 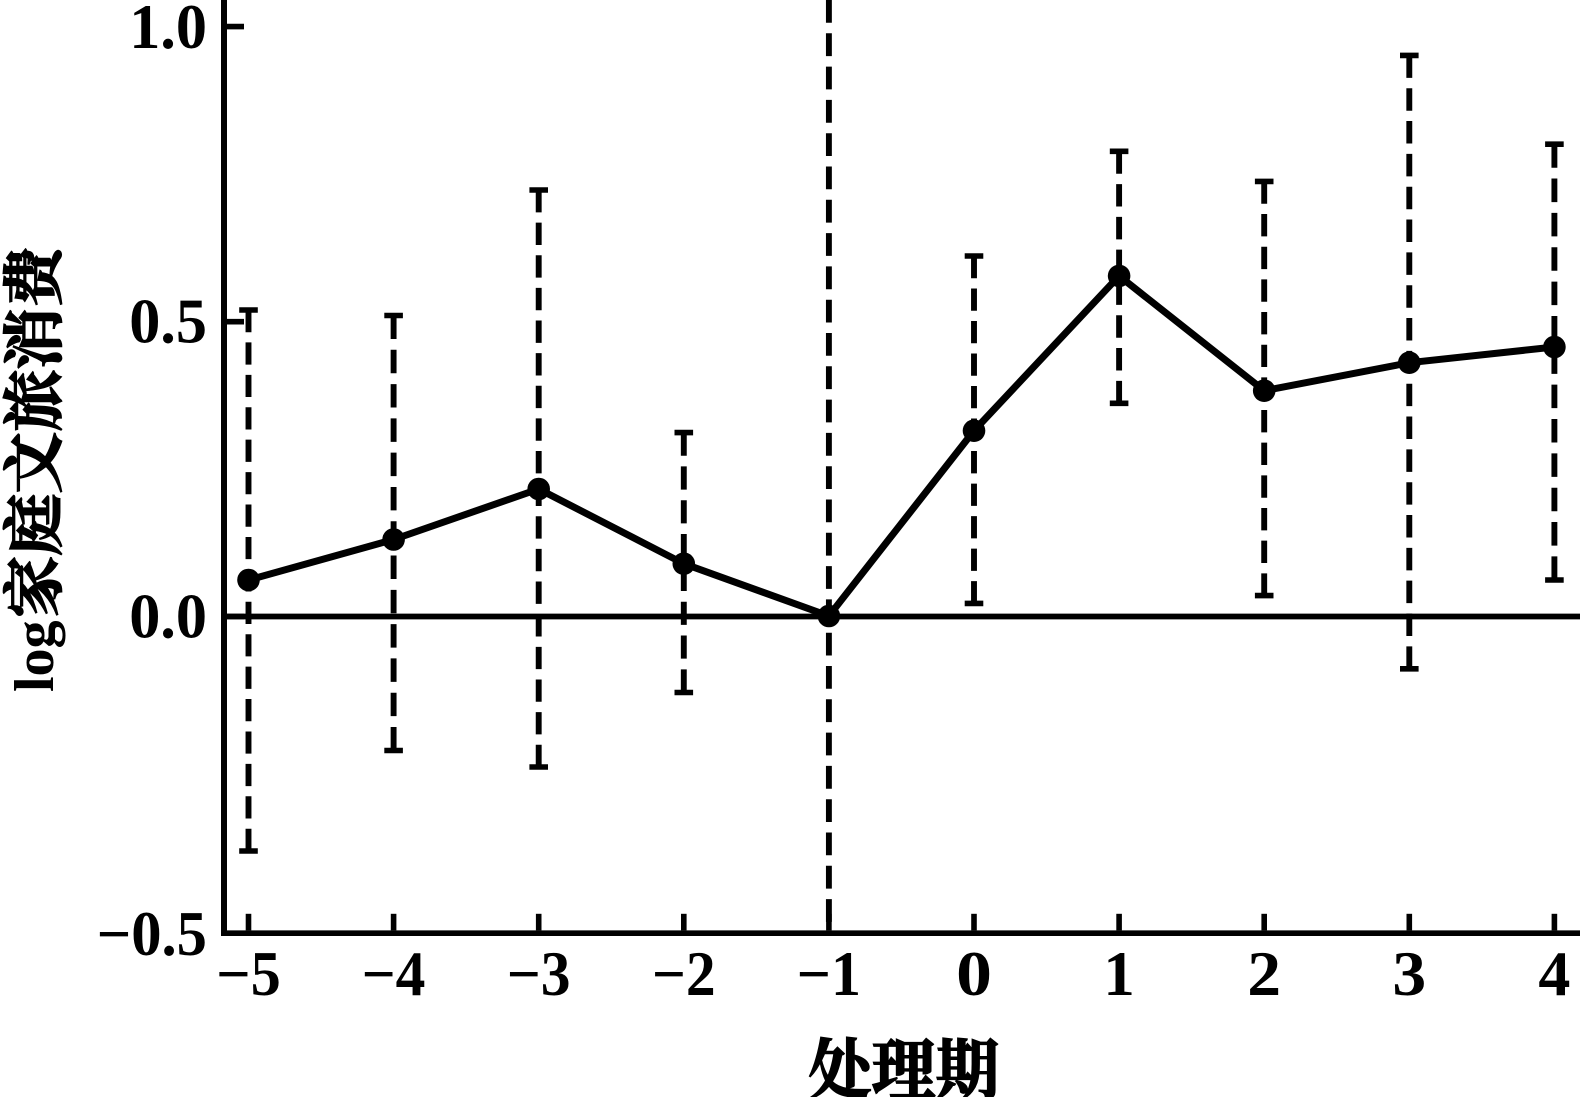 I want to click on svg-text: 1, so click(x=1118, y=974).